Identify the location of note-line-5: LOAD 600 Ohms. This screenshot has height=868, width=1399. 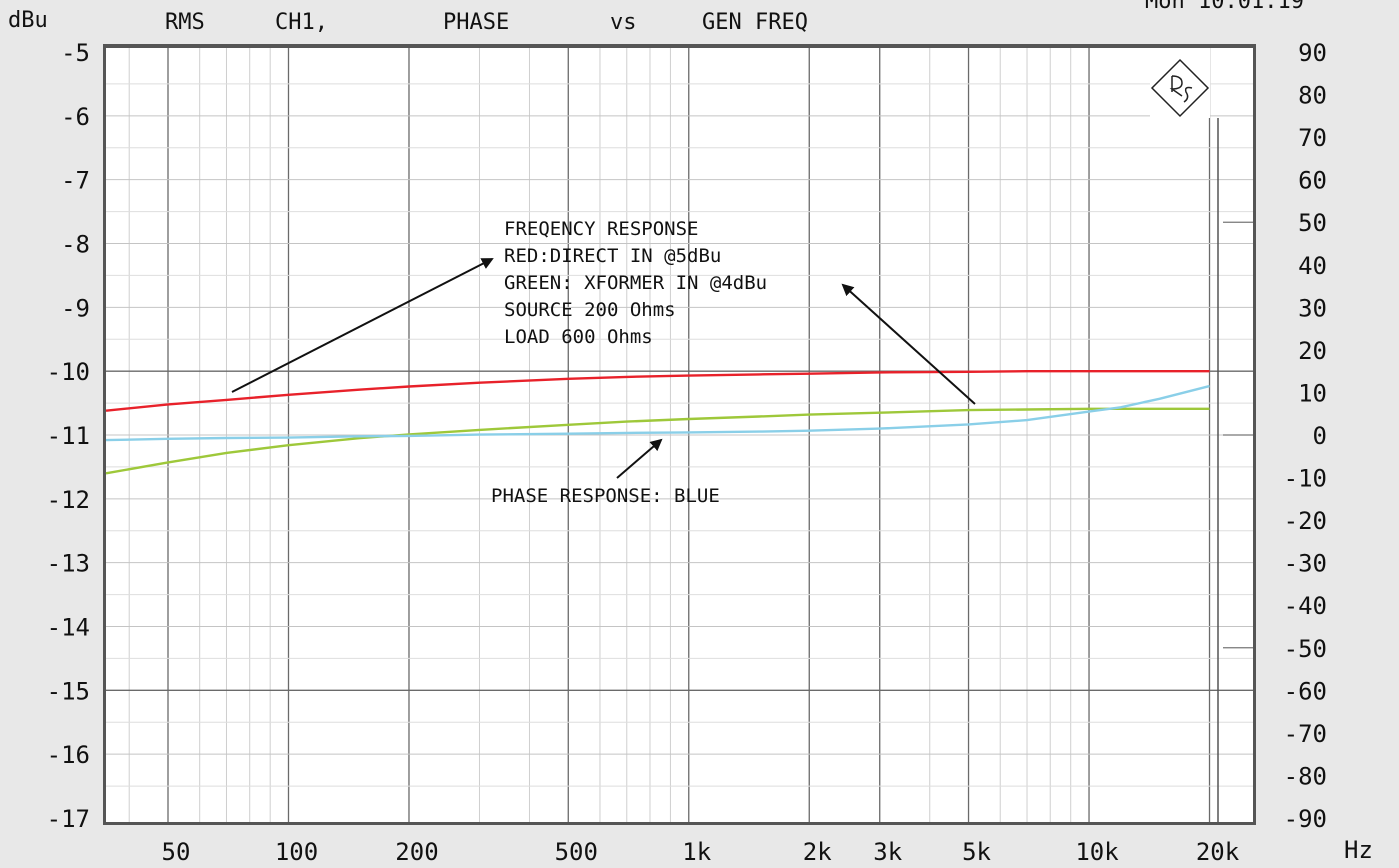
(578, 337).